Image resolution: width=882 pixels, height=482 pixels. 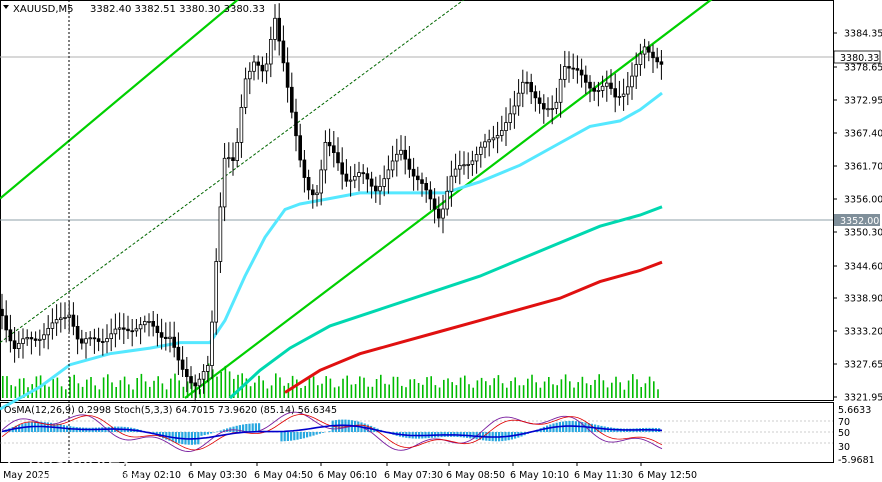 What do you see at coordinates (863, 200) in the screenshot?
I see `price-tick-label: 3356.00` at bounding box center [863, 200].